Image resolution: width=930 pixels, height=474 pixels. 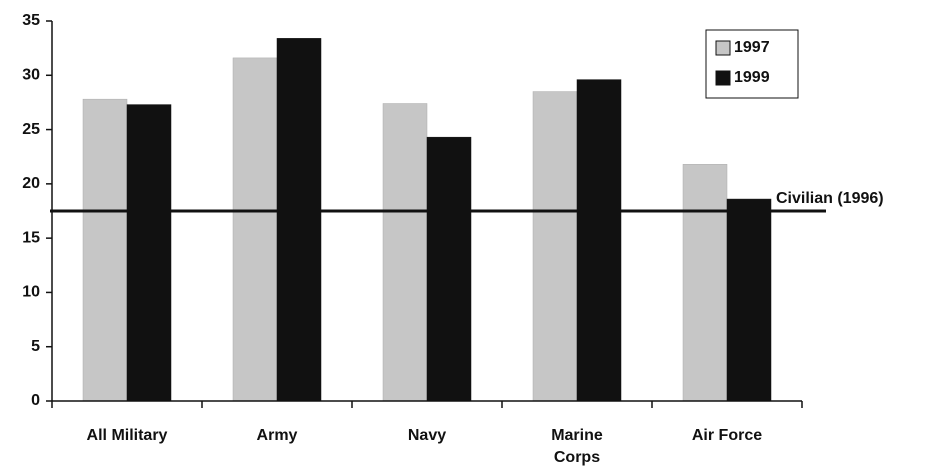 I want to click on y-tick-label: 0, so click(x=35, y=400).